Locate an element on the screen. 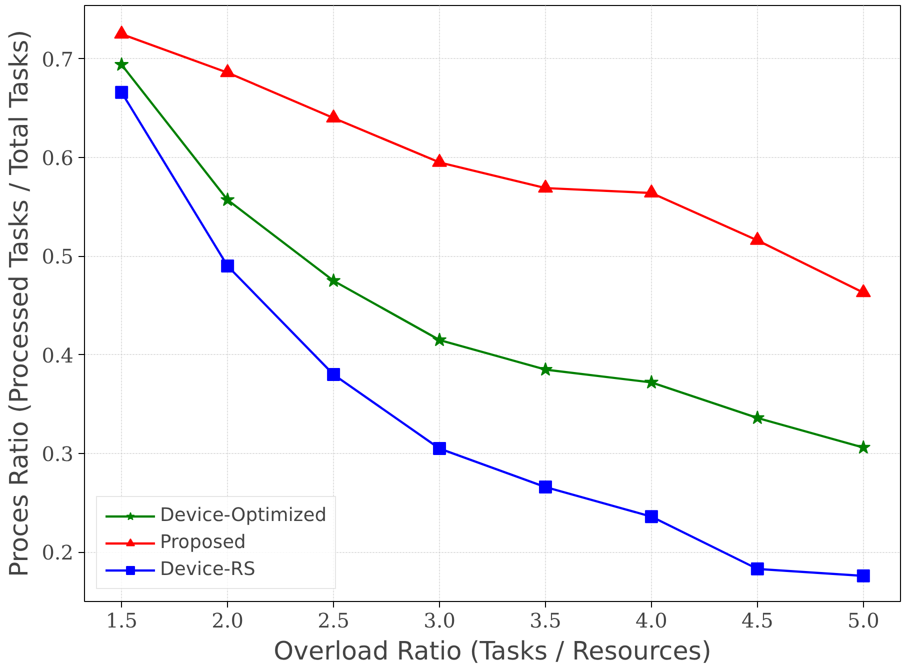 Image resolution: width=909 pixels, height=671 pixels. x-tick-label: 2.0 is located at coordinates (228, 620).